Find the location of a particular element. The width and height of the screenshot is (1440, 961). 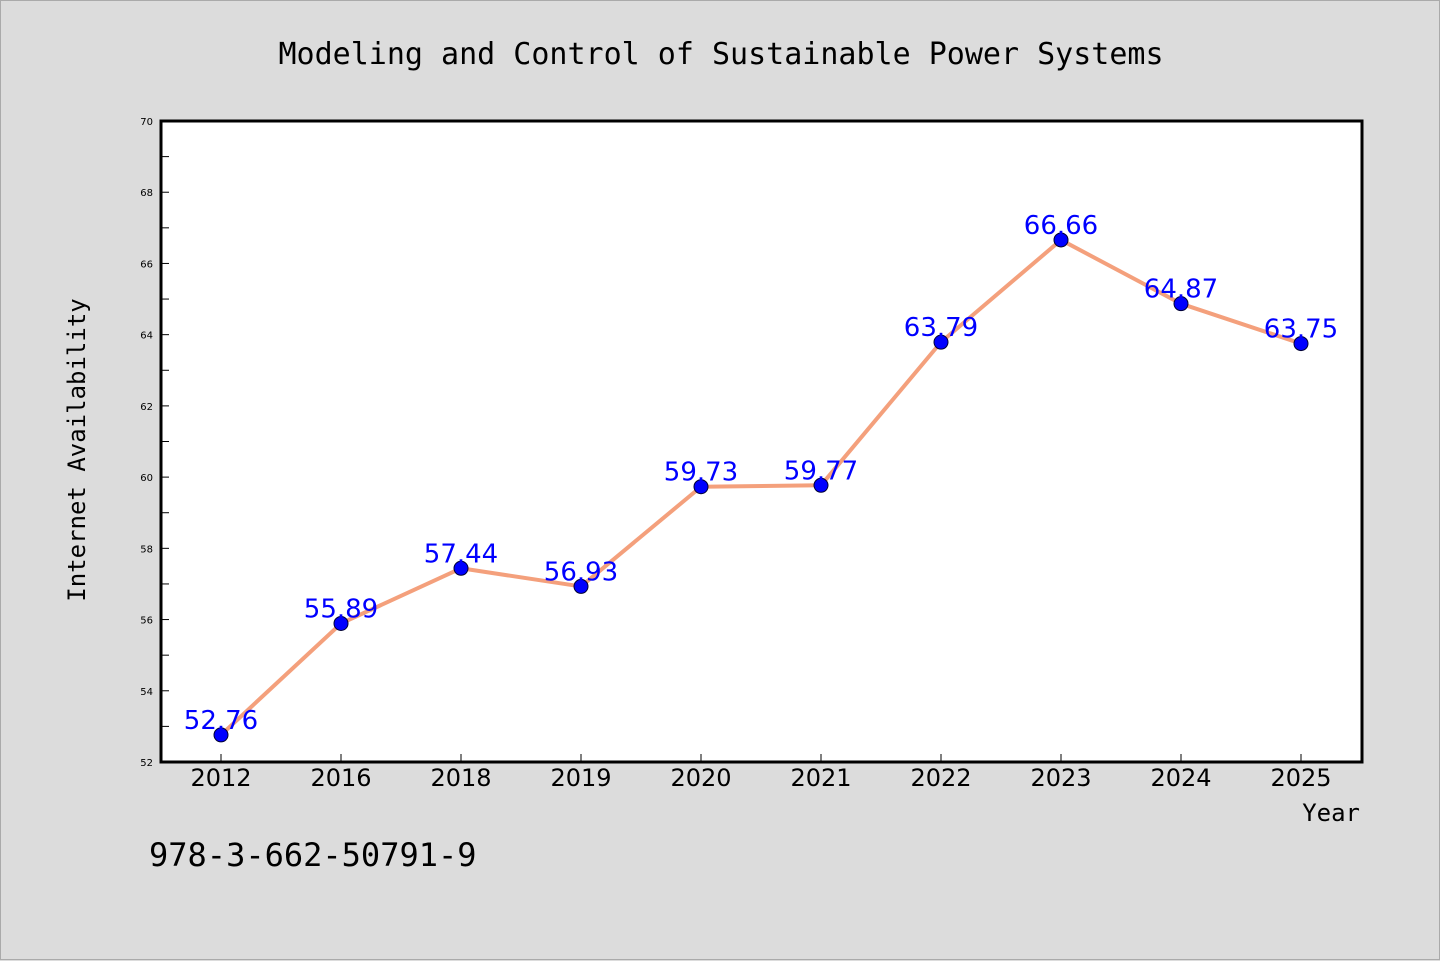

data-label: 57.44 is located at coordinates (461, 554).